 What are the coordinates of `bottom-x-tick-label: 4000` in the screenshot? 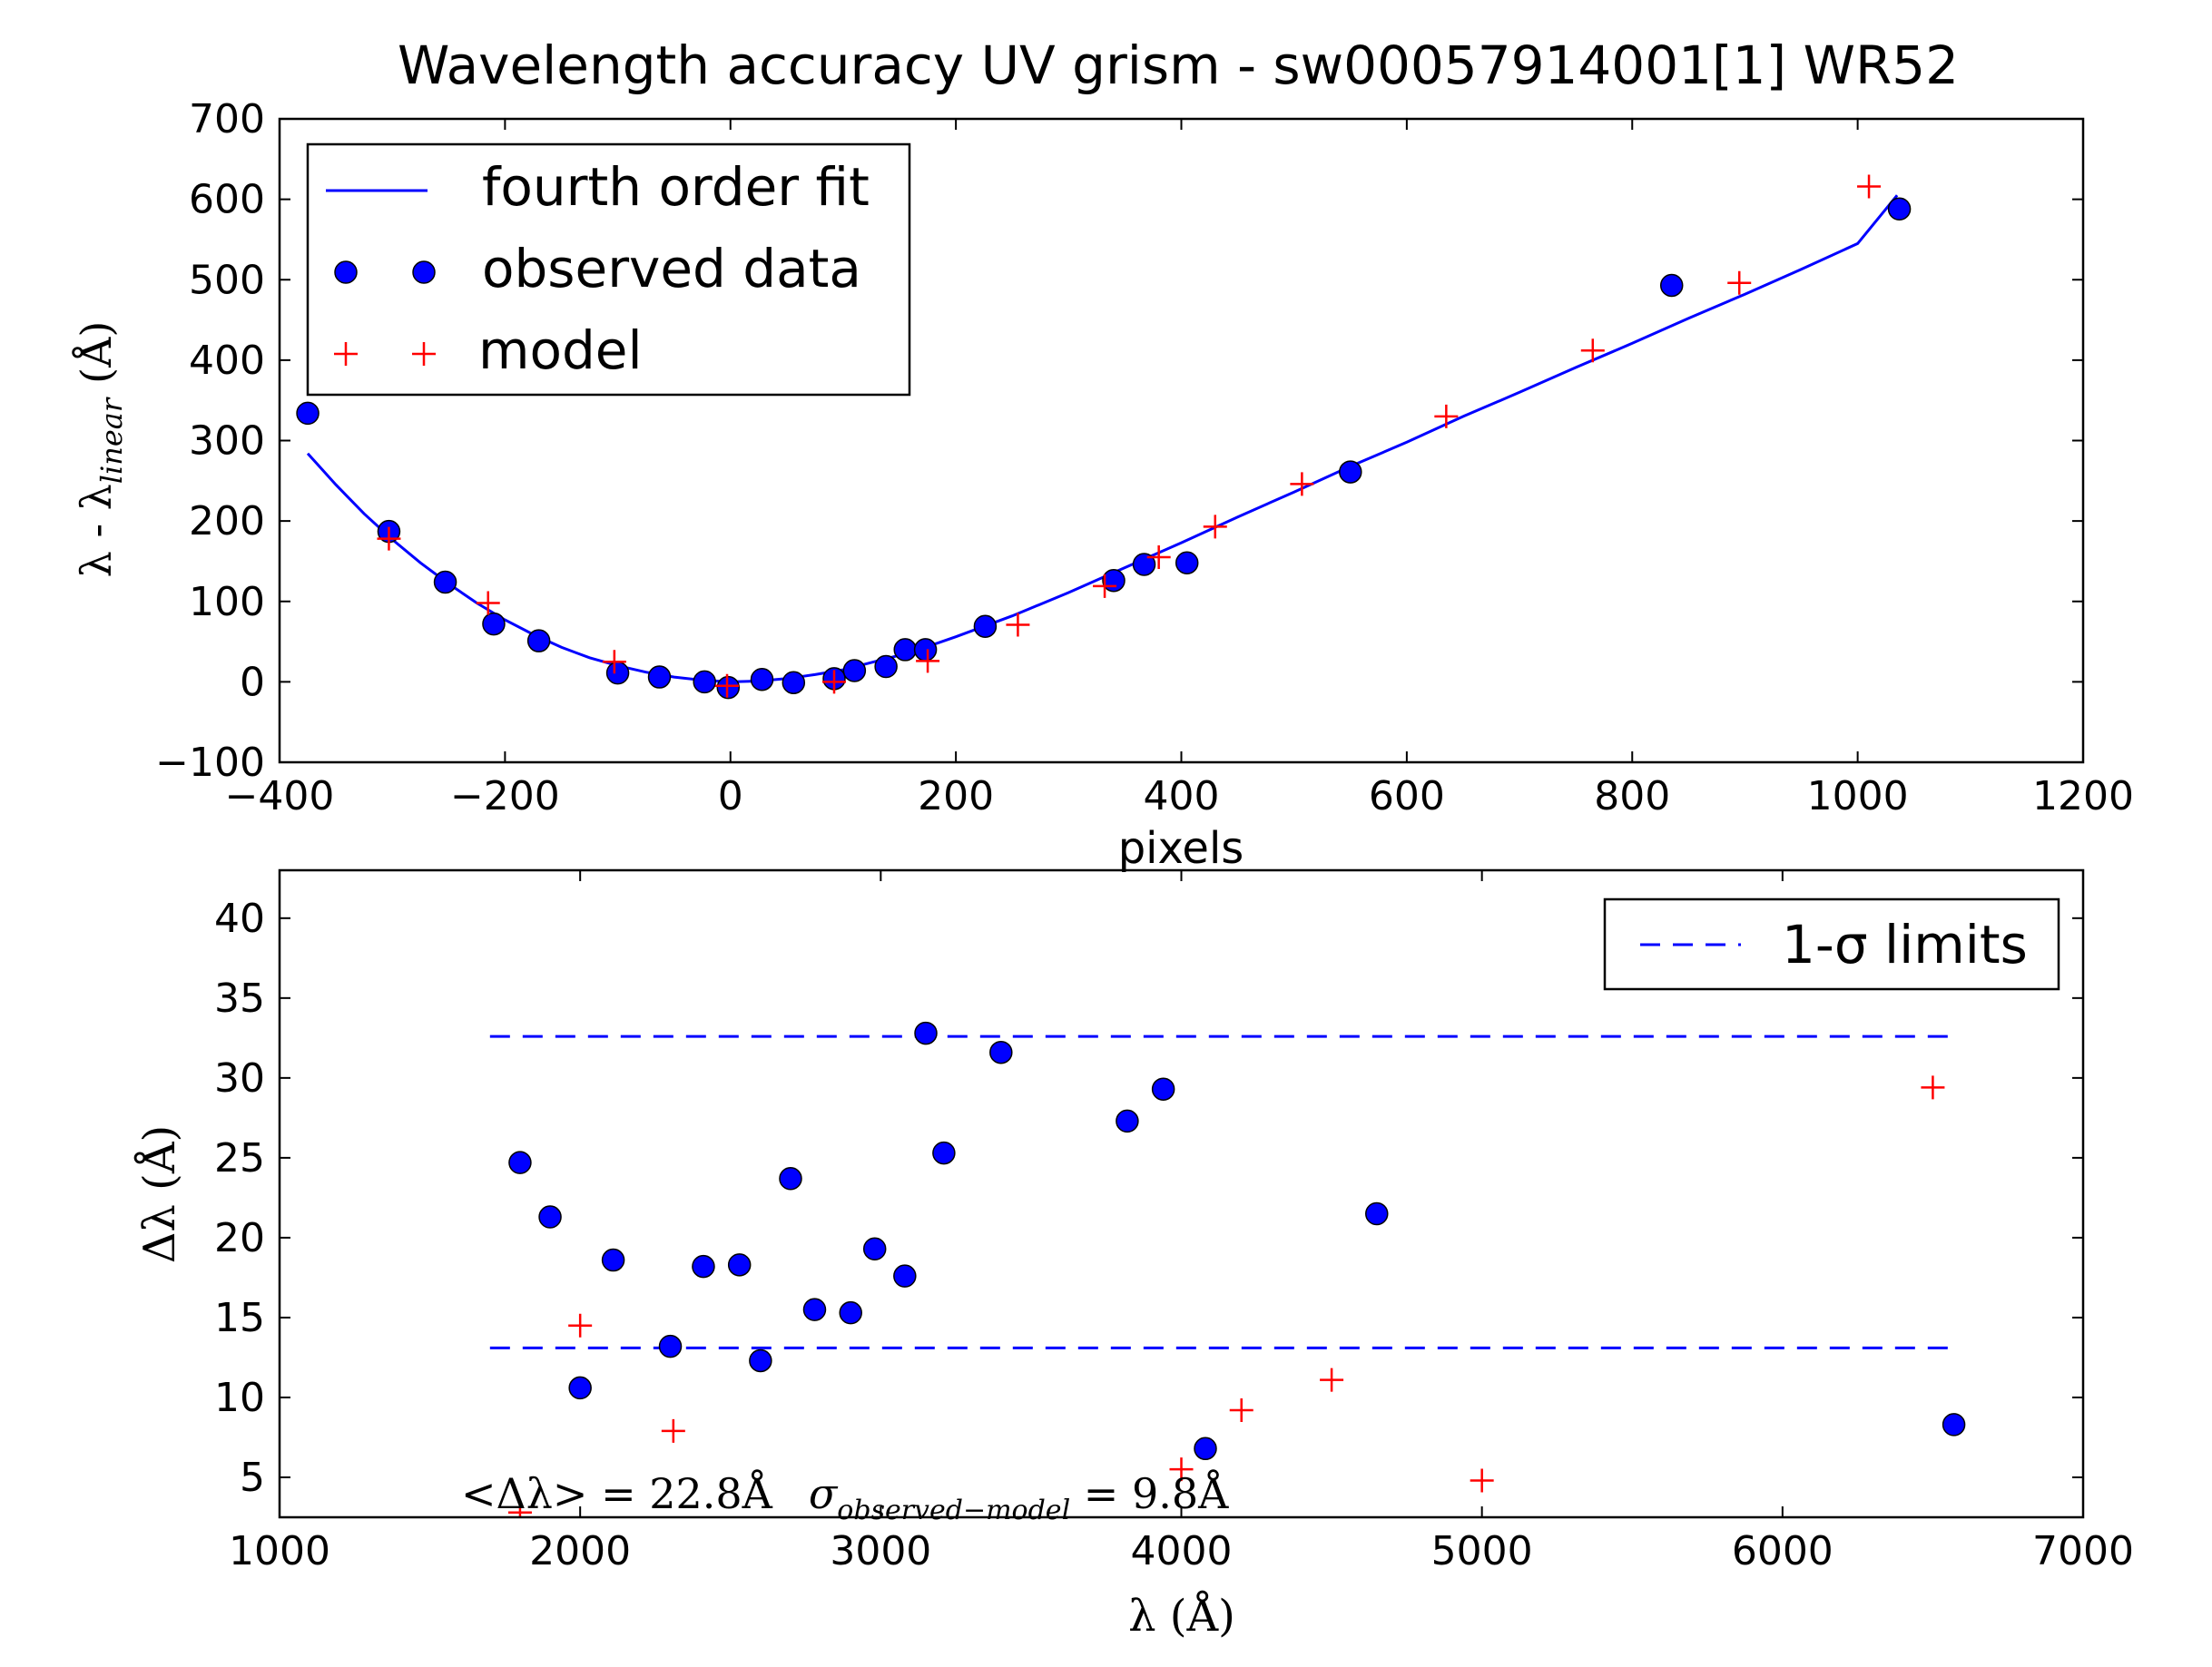 It's located at (1182, 1551).